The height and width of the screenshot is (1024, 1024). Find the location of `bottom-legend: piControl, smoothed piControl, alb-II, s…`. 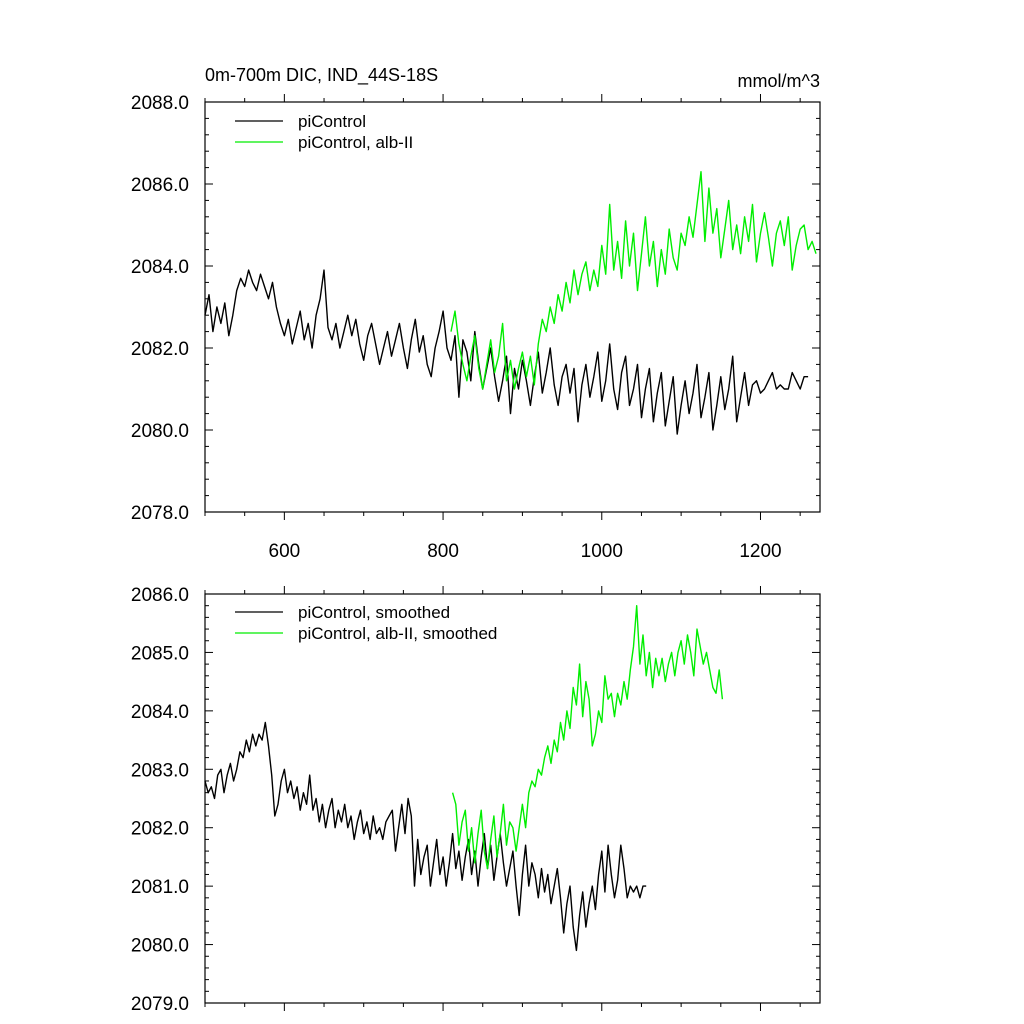

bottom-legend: piControl, smoothed piControl, alb-II, s… is located at coordinates (366, 623).